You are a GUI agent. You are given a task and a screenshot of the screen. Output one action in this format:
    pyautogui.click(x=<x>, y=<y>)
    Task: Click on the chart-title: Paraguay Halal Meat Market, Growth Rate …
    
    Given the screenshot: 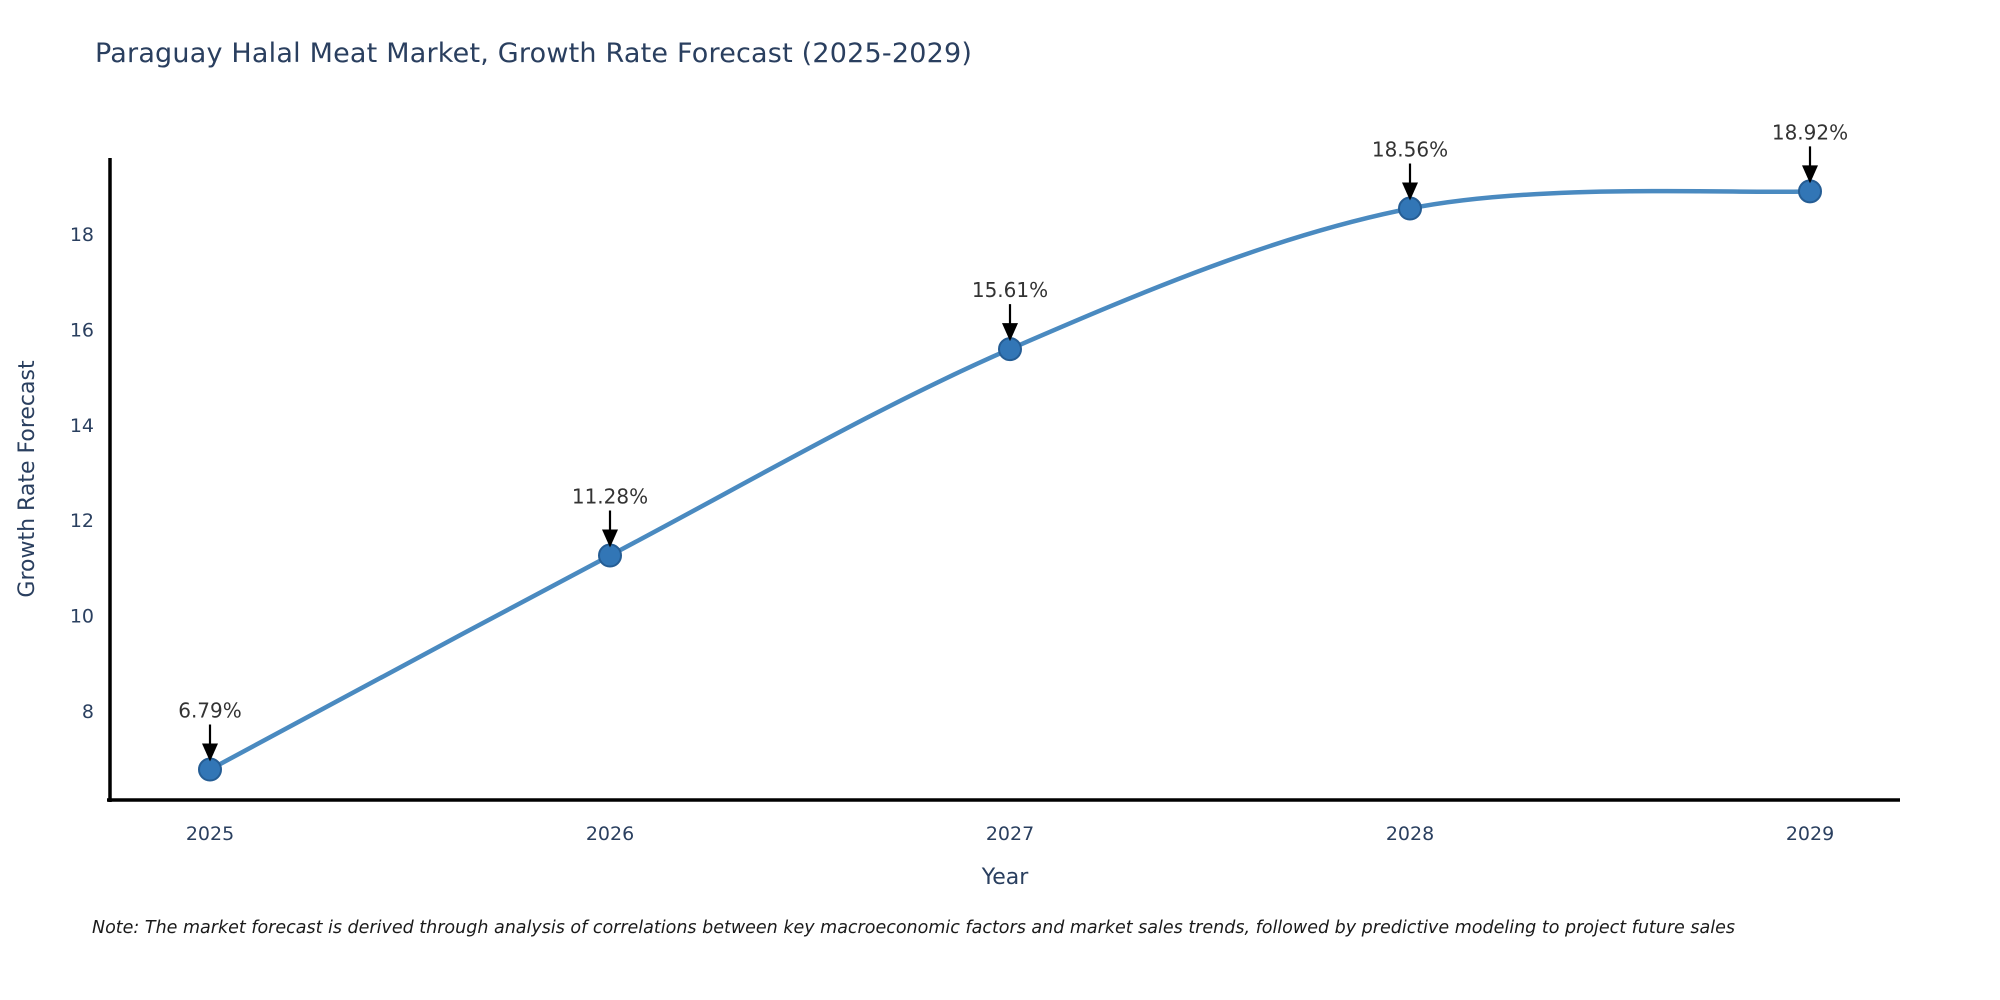 What is the action you would take?
    pyautogui.click(x=534, y=53)
    